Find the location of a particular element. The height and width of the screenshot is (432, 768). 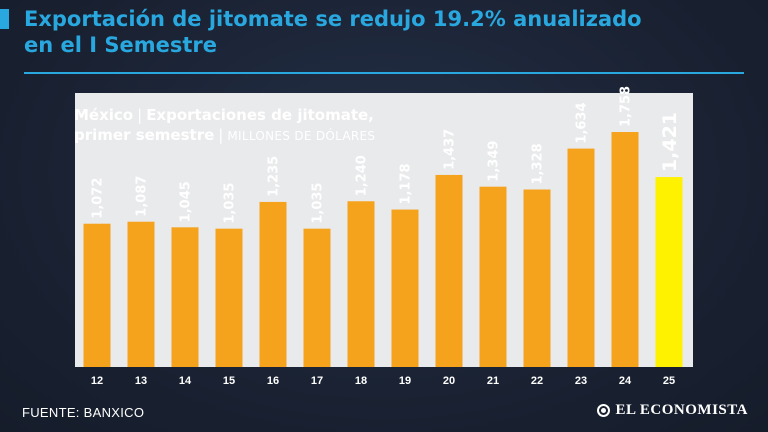

x-tick-23: 23 is located at coordinates (581, 381).